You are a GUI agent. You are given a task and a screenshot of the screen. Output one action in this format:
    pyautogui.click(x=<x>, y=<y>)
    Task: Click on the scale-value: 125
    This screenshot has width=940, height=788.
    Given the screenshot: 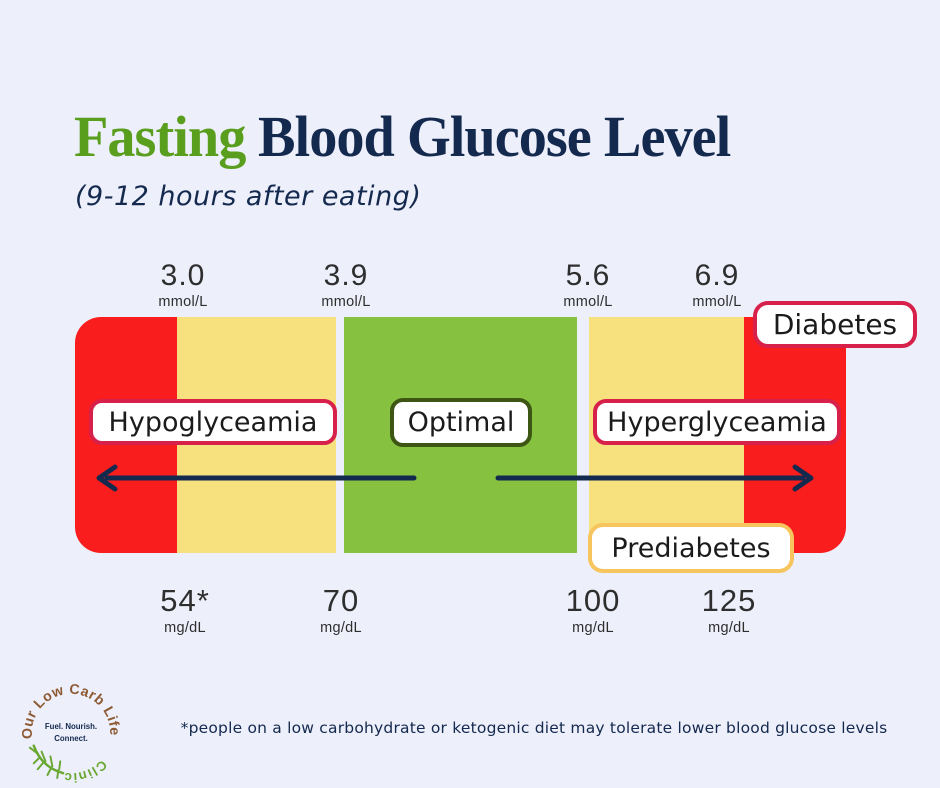 What is the action you would take?
    pyautogui.click(x=729, y=600)
    